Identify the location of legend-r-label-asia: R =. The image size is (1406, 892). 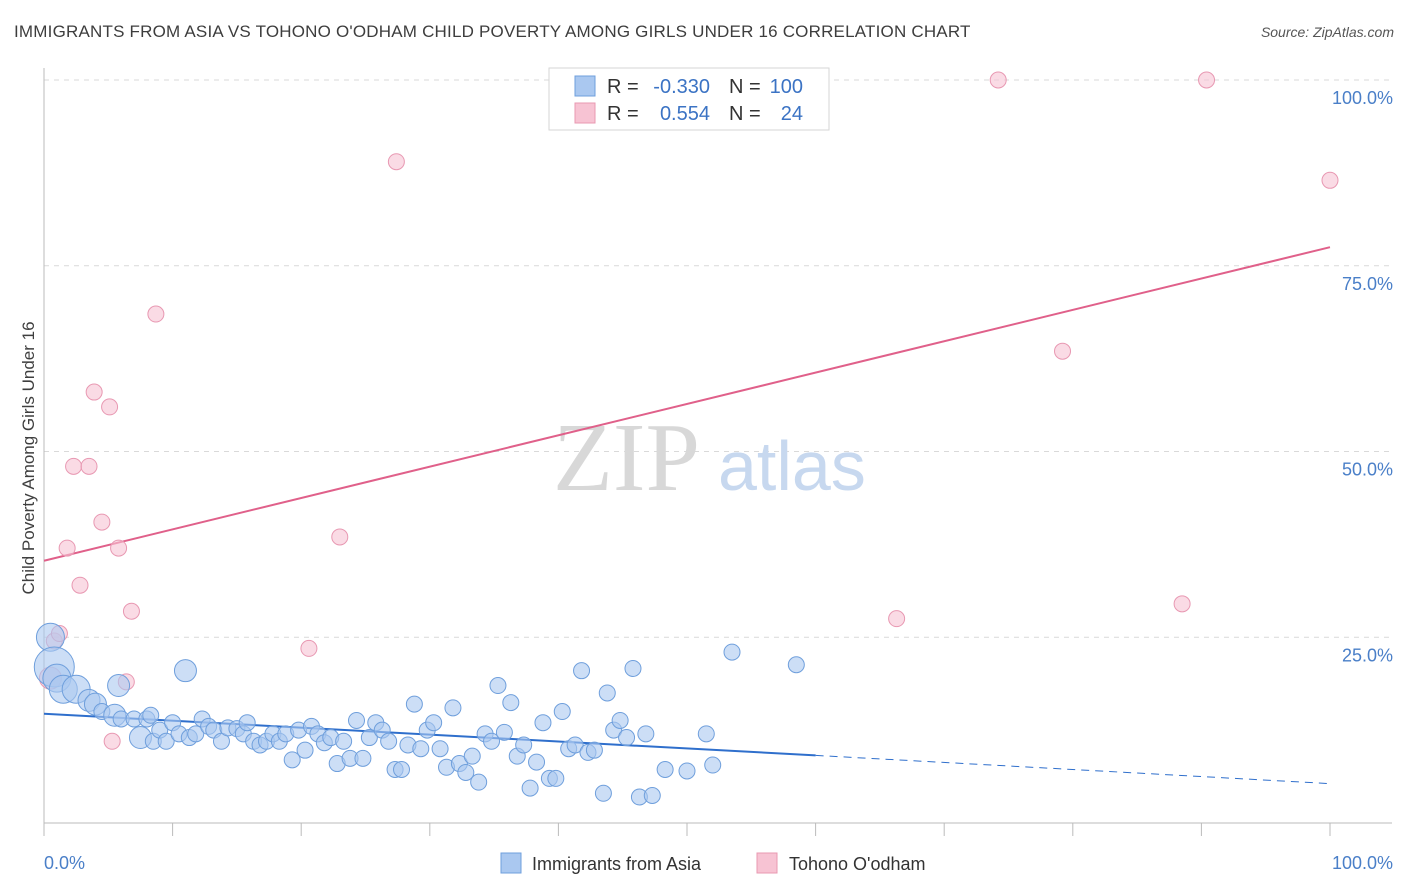
(623, 87).